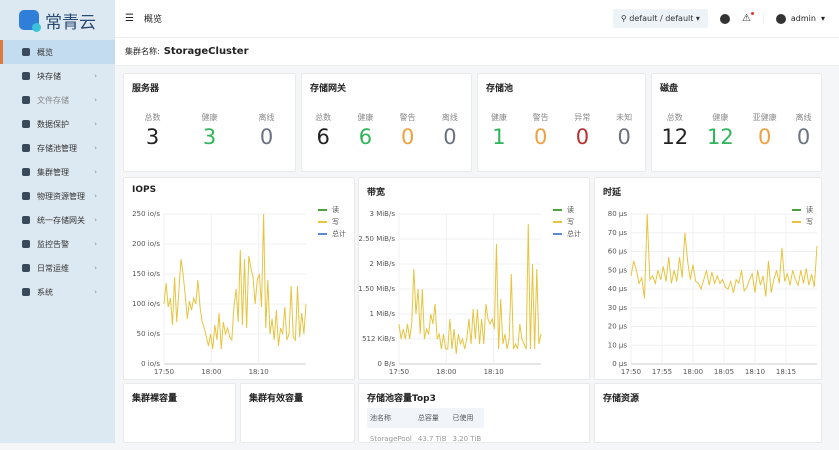 This screenshot has width=839, height=450. I want to click on user-menu: admin ▾, so click(793, 18).